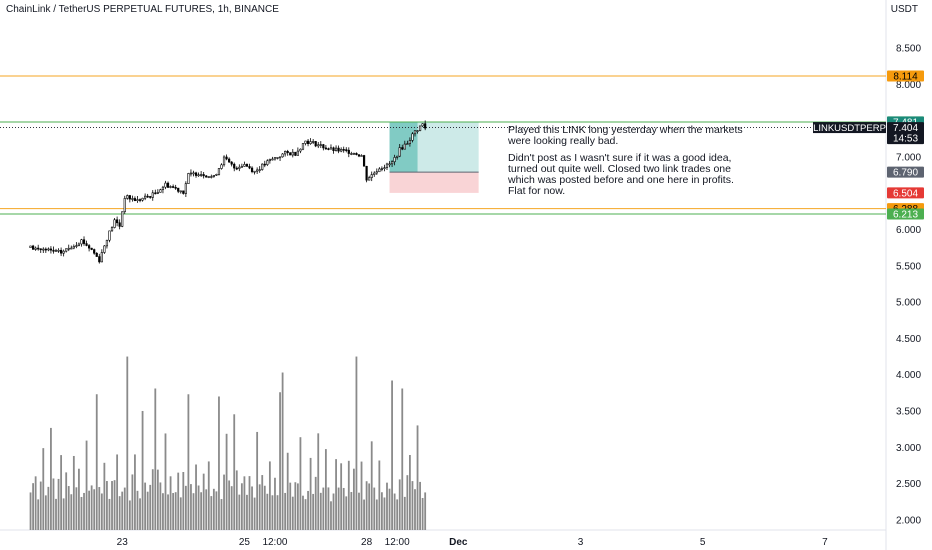  I want to click on y-tick-label: 5.500, so click(908, 266).